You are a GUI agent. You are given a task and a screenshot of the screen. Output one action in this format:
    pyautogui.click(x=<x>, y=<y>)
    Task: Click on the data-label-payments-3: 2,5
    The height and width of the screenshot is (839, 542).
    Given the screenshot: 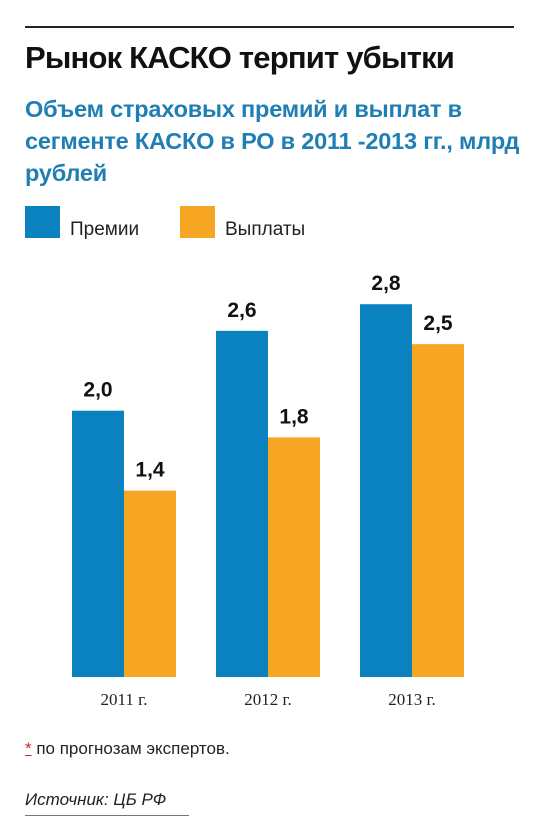 What is the action you would take?
    pyautogui.click(x=438, y=323)
    